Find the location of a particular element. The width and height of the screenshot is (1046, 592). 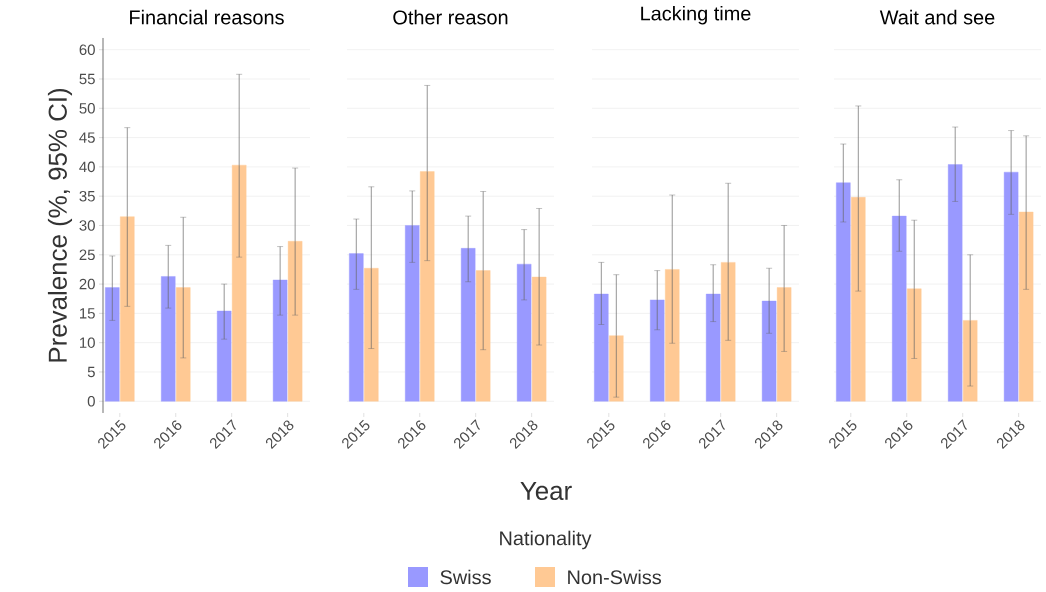

y-tick-label: 5 is located at coordinates (91, 372).